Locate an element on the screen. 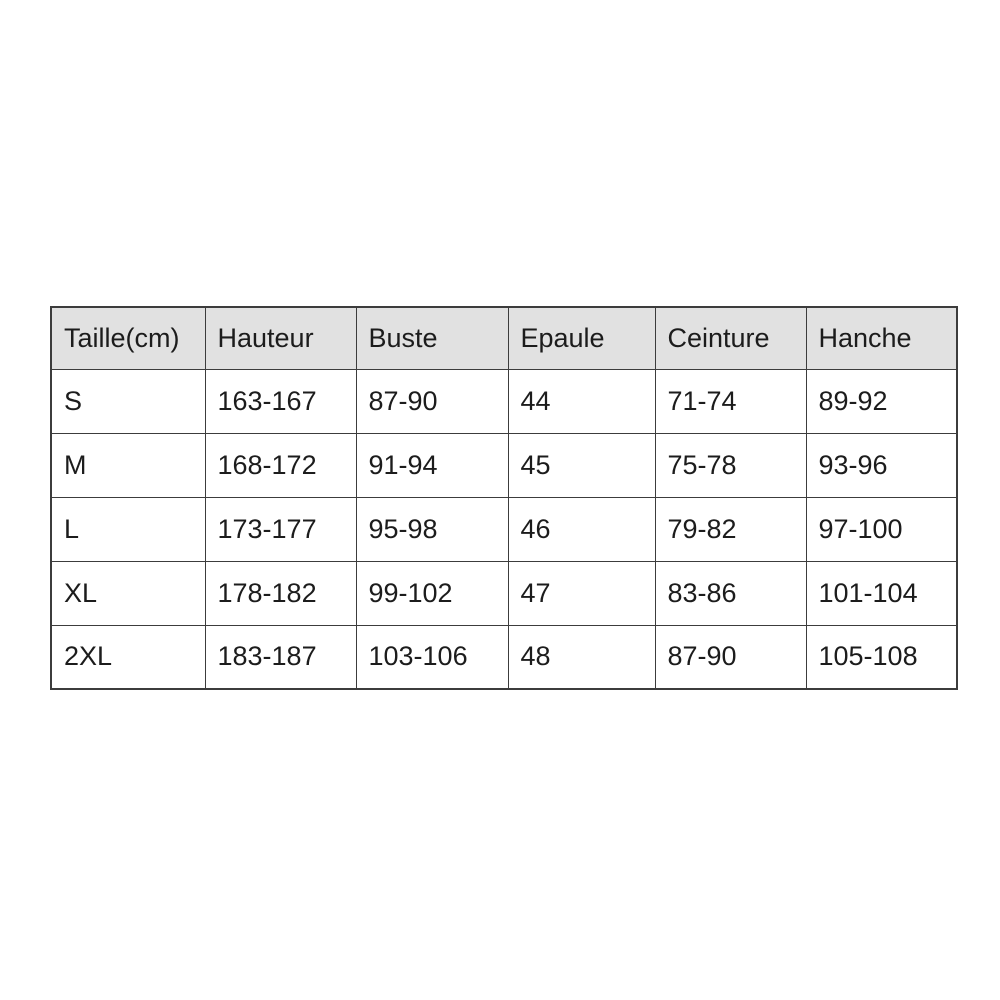  epaule-value: 47 is located at coordinates (581, 593).